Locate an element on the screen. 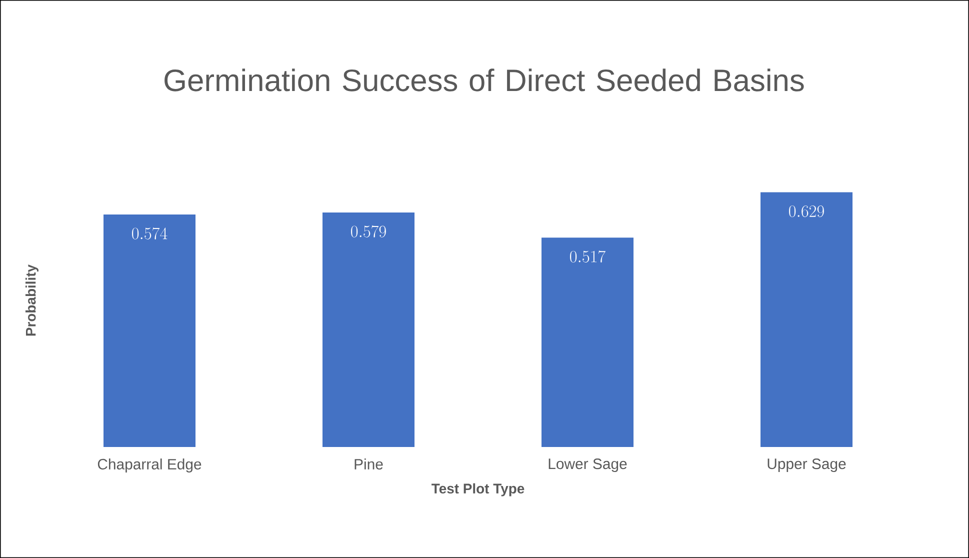  x-tick-label: Chaparral Edge is located at coordinates (150, 465).